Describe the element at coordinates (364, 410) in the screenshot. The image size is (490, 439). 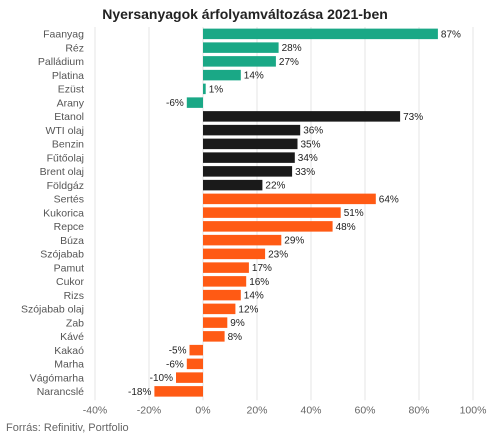
I see `x-tick-label: 60%` at that location.